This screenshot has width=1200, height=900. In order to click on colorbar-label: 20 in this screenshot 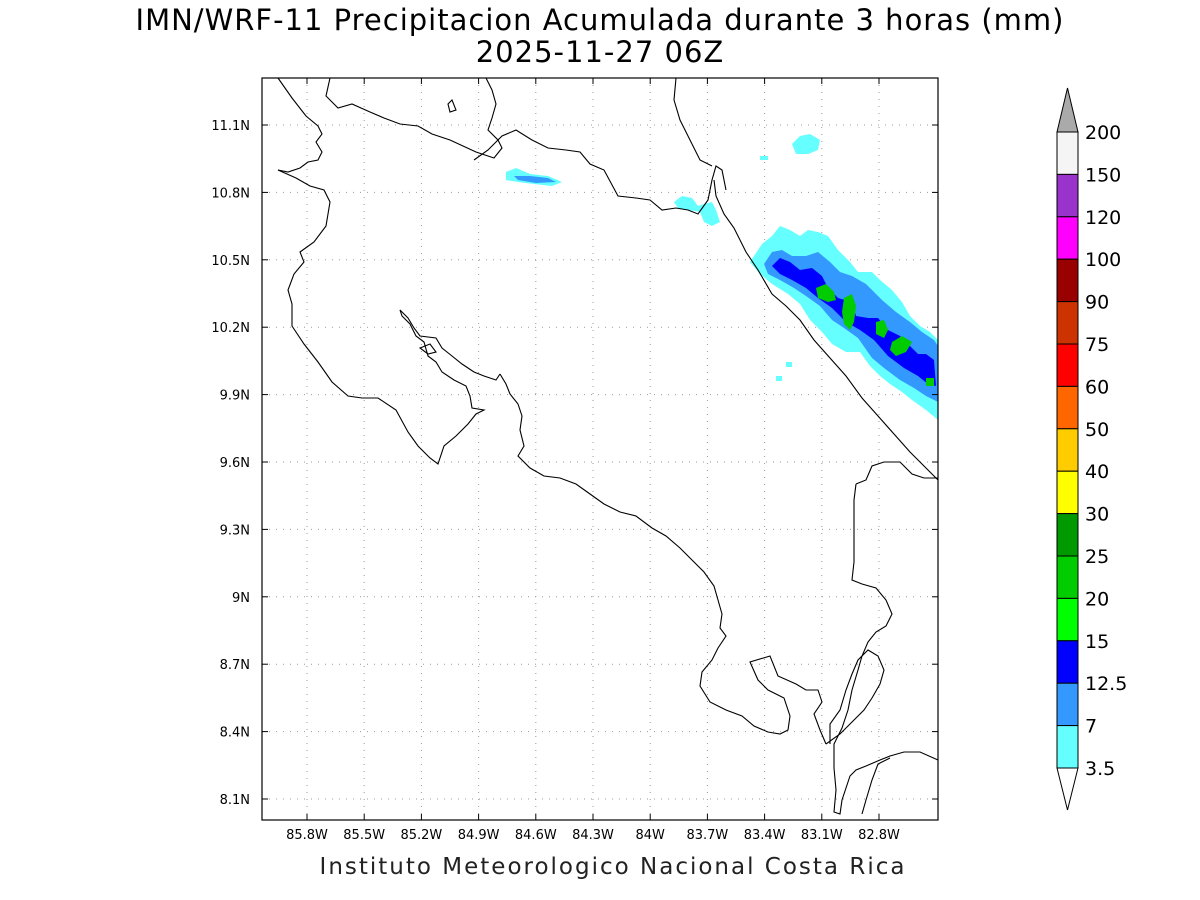, I will do `click(1097, 599)`.